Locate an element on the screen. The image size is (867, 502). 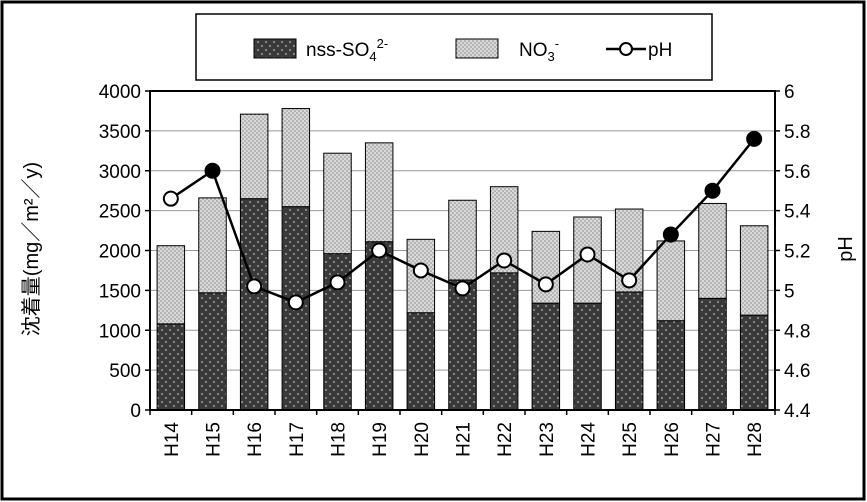
legend: nss-SO42- NO3- pH is located at coordinates (454, 47).